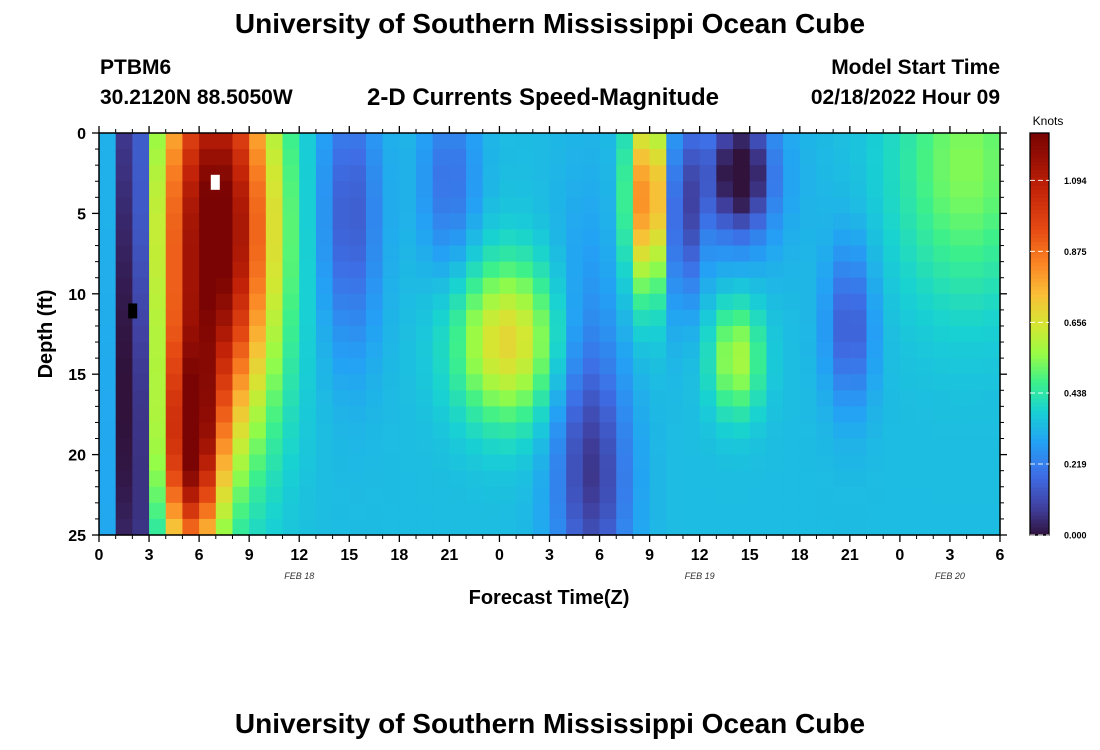  Describe the element at coordinates (950, 576) in the screenshot. I see `date-label: FEB 20` at that location.